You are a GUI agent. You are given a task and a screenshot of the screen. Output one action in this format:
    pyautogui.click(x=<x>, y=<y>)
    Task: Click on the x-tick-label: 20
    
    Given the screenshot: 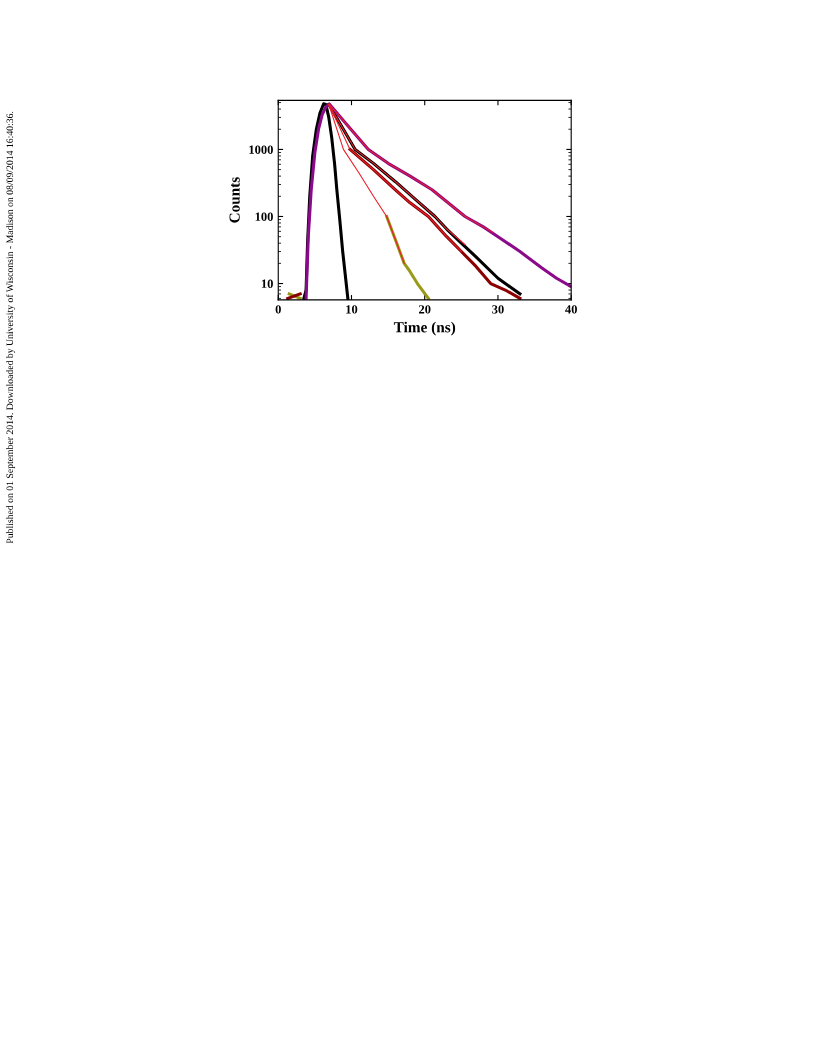 What is the action you would take?
    pyautogui.click(x=425, y=309)
    